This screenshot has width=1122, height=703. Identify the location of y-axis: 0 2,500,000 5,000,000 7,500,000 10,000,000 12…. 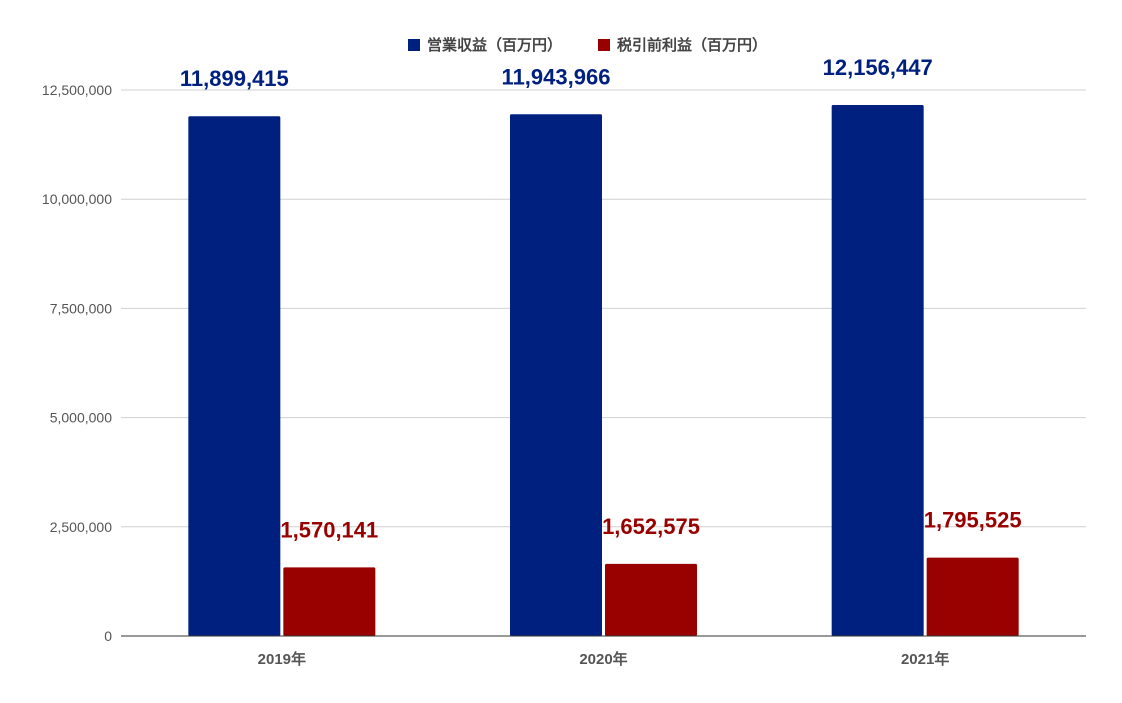
(77, 363).